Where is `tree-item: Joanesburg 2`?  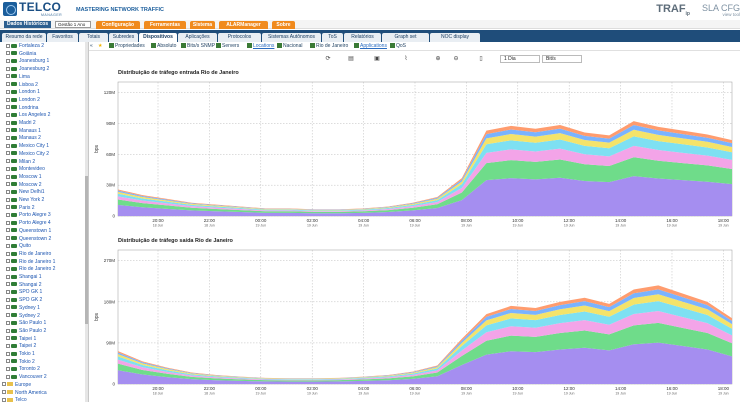
tree-item: Joanesburg 2 is located at coordinates (27, 69).